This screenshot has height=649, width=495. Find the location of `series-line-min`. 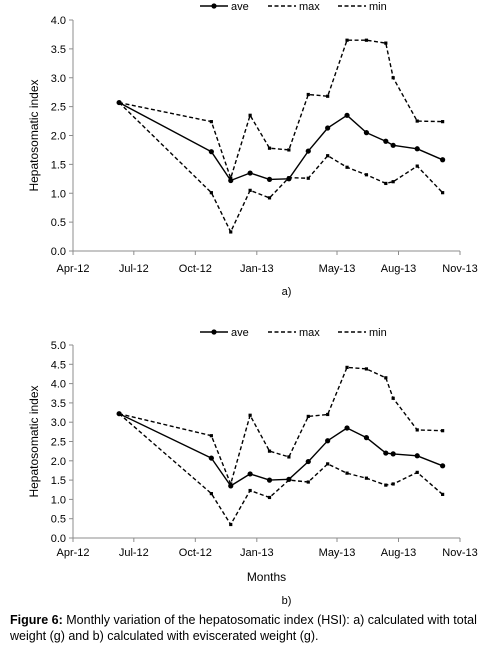

series-line-min is located at coordinates (281, 167).